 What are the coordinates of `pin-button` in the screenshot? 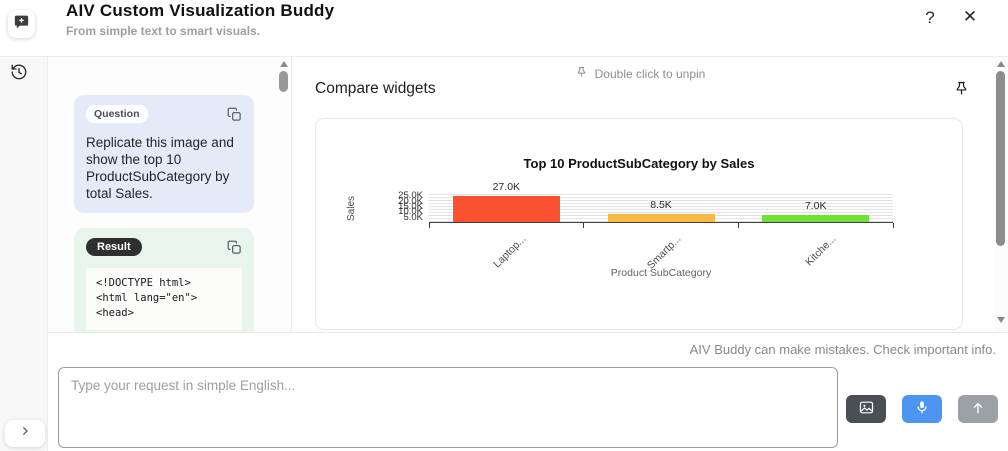 It's located at (961, 88).